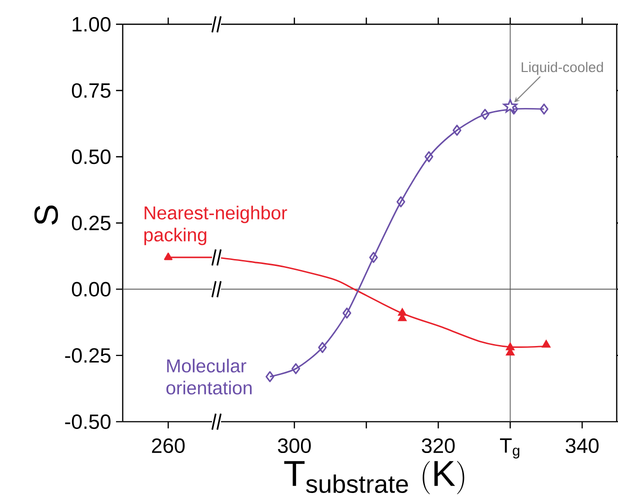 The width and height of the screenshot is (618, 498). I want to click on y-tick-label: 0.00, so click(91, 289).